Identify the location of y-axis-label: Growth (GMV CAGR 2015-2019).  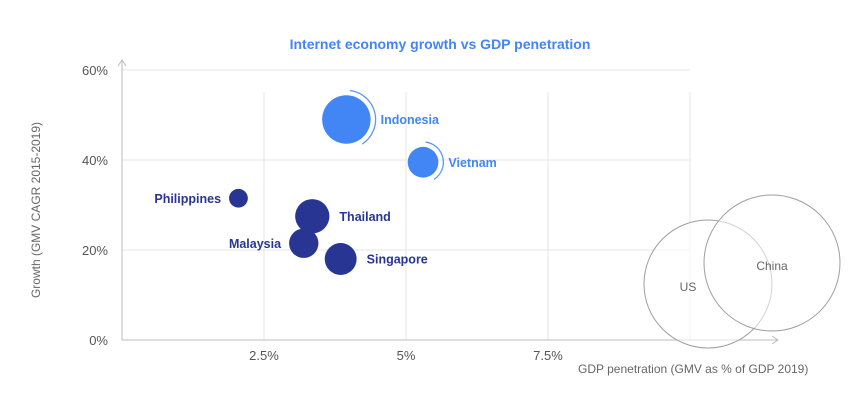
(36, 210).